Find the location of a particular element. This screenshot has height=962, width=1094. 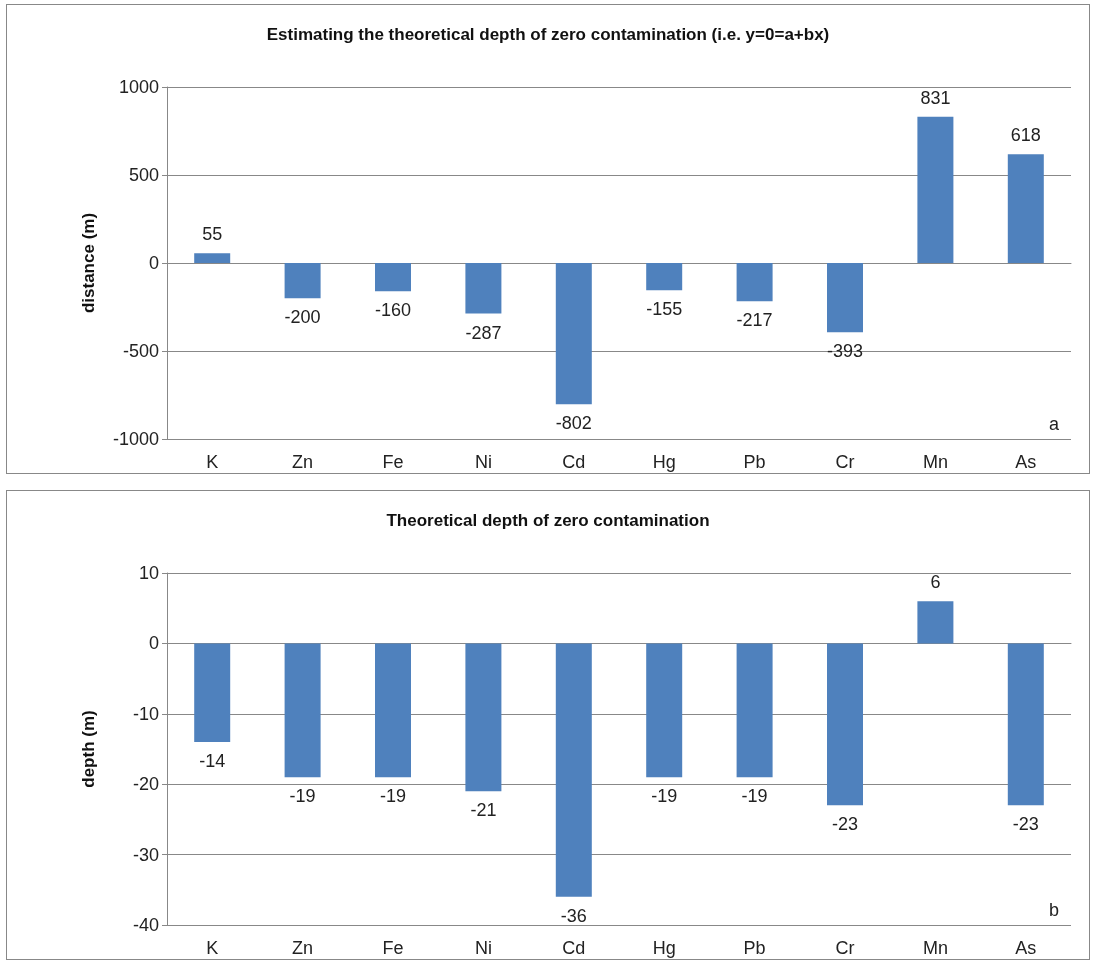

data-label: -160 is located at coordinates (393, 310).